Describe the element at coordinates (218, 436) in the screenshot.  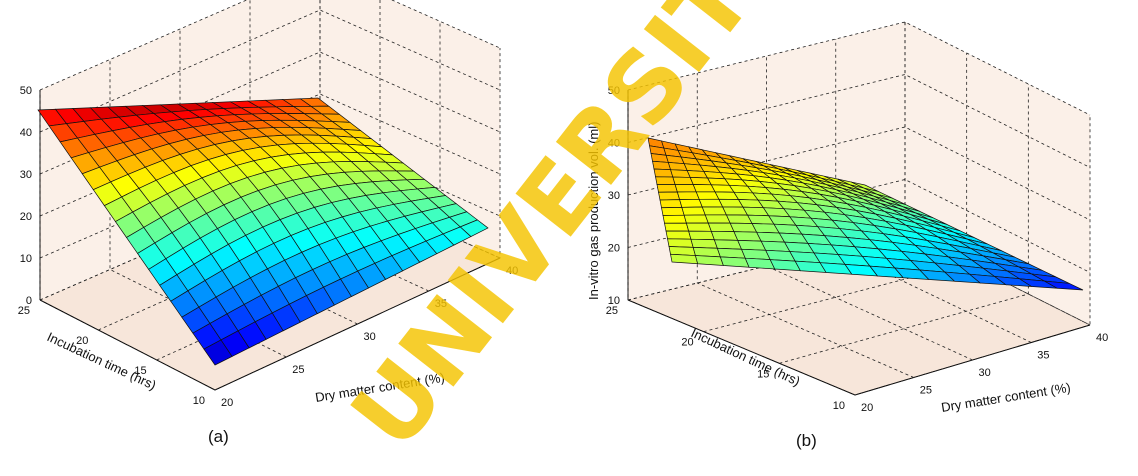
I see `caption-a: (a)` at that location.